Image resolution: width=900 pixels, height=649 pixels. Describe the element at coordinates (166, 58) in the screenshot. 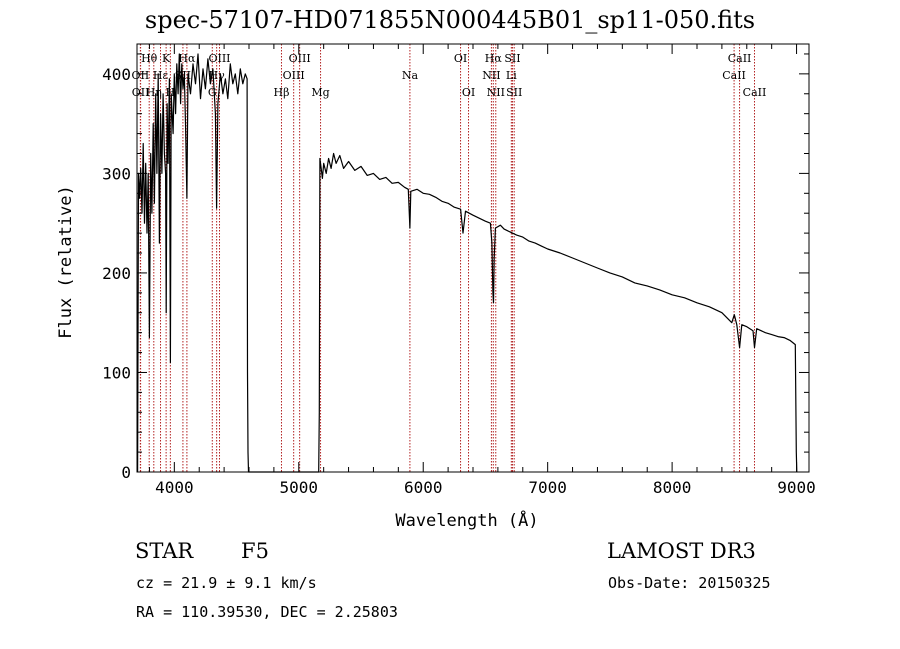

I see `line-marker-label: K` at that location.